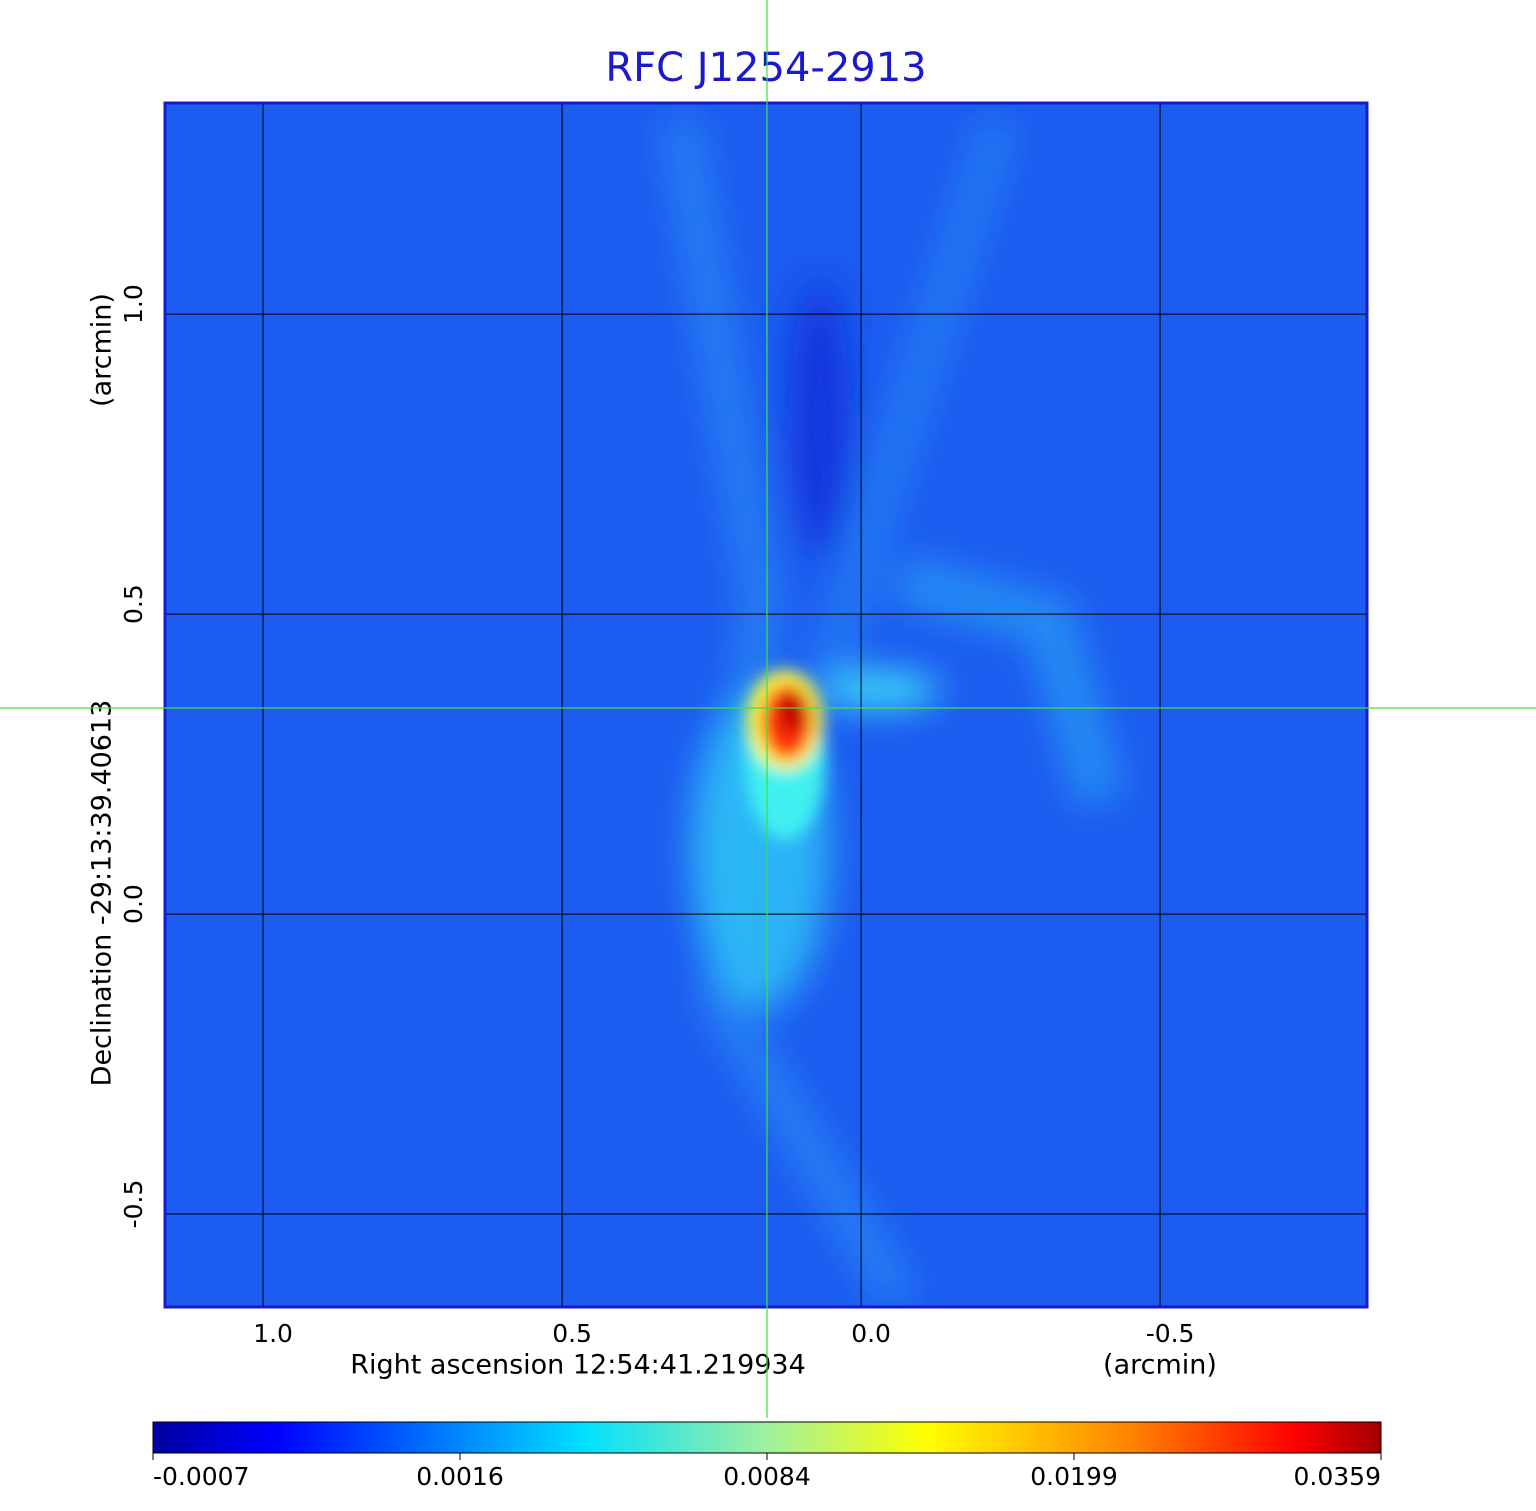 The image size is (1536, 1511). What do you see at coordinates (766, 1476) in the screenshot?
I see `colorbar-tick-label: 0.0084` at bounding box center [766, 1476].